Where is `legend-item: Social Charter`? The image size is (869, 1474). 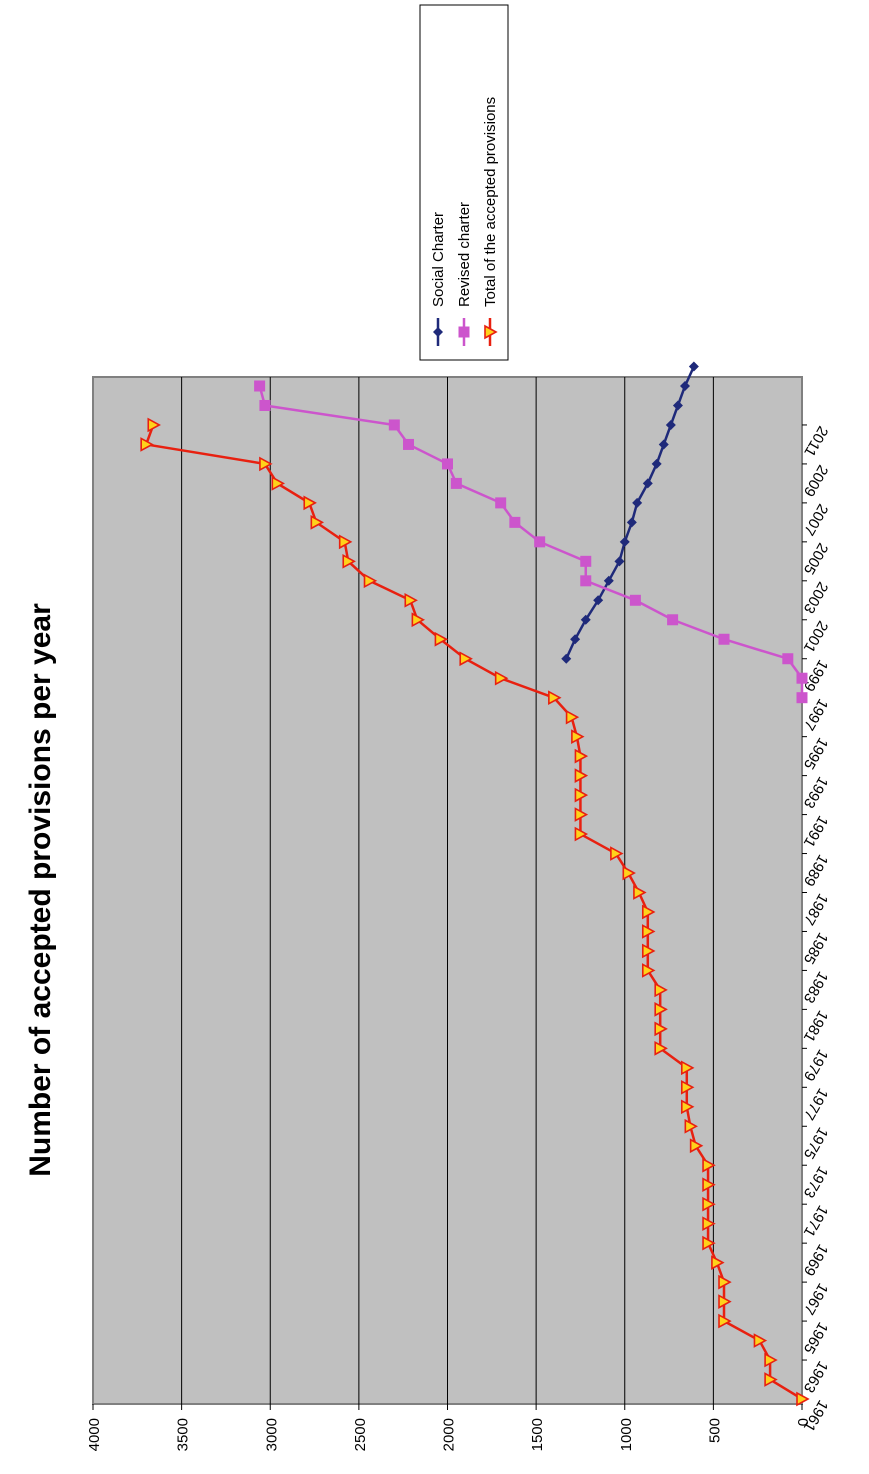
legend-item: Social Charter is located at coordinates (438, 279).